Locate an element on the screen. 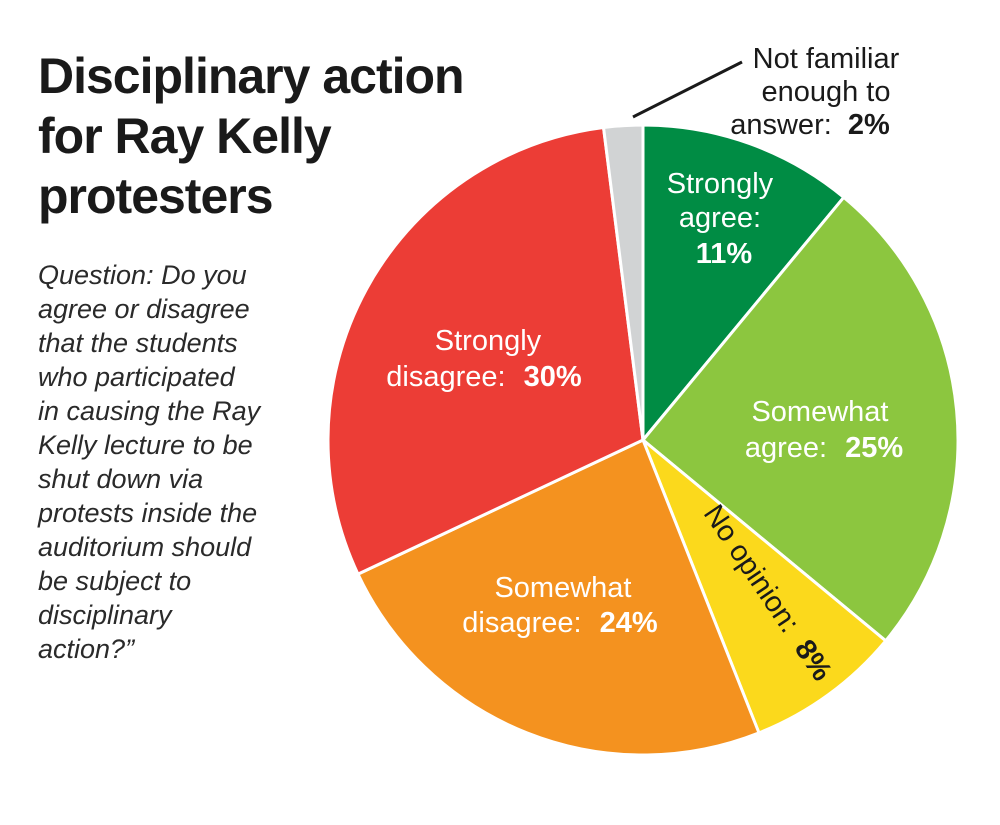  chart-title-line: for Ray Kelly is located at coordinates (185, 136).